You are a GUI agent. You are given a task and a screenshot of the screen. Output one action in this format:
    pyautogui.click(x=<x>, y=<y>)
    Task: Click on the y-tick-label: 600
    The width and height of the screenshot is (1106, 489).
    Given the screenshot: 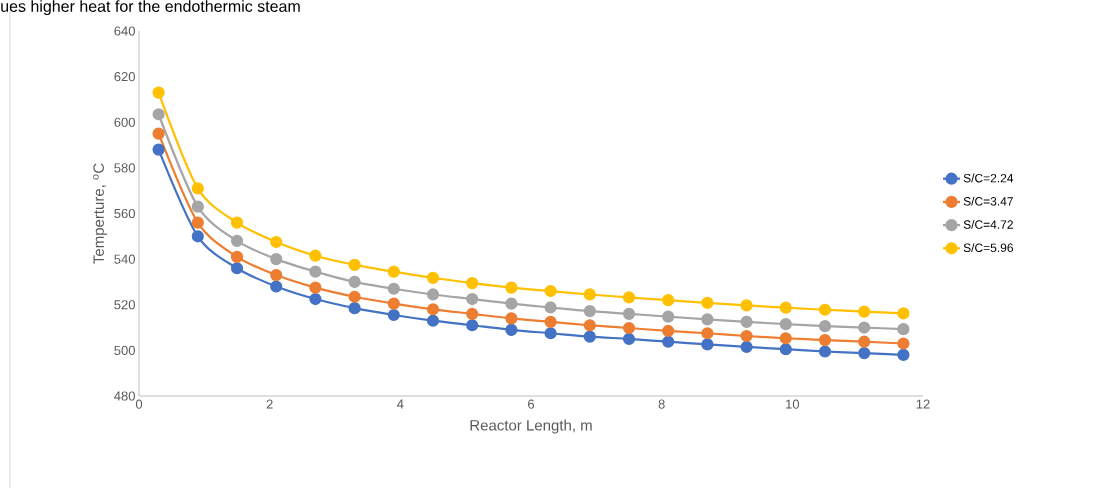 What is the action you would take?
    pyautogui.click(x=124, y=122)
    